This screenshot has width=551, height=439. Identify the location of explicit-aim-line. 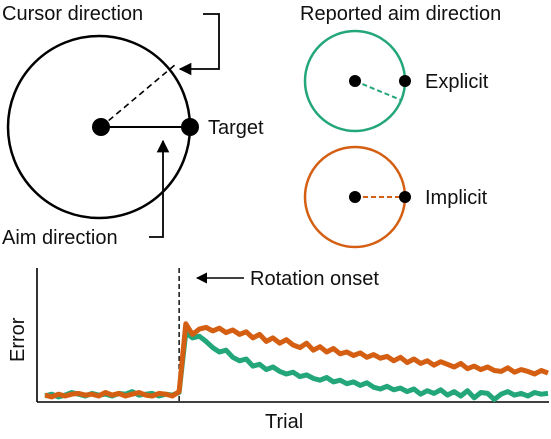
(378, 90).